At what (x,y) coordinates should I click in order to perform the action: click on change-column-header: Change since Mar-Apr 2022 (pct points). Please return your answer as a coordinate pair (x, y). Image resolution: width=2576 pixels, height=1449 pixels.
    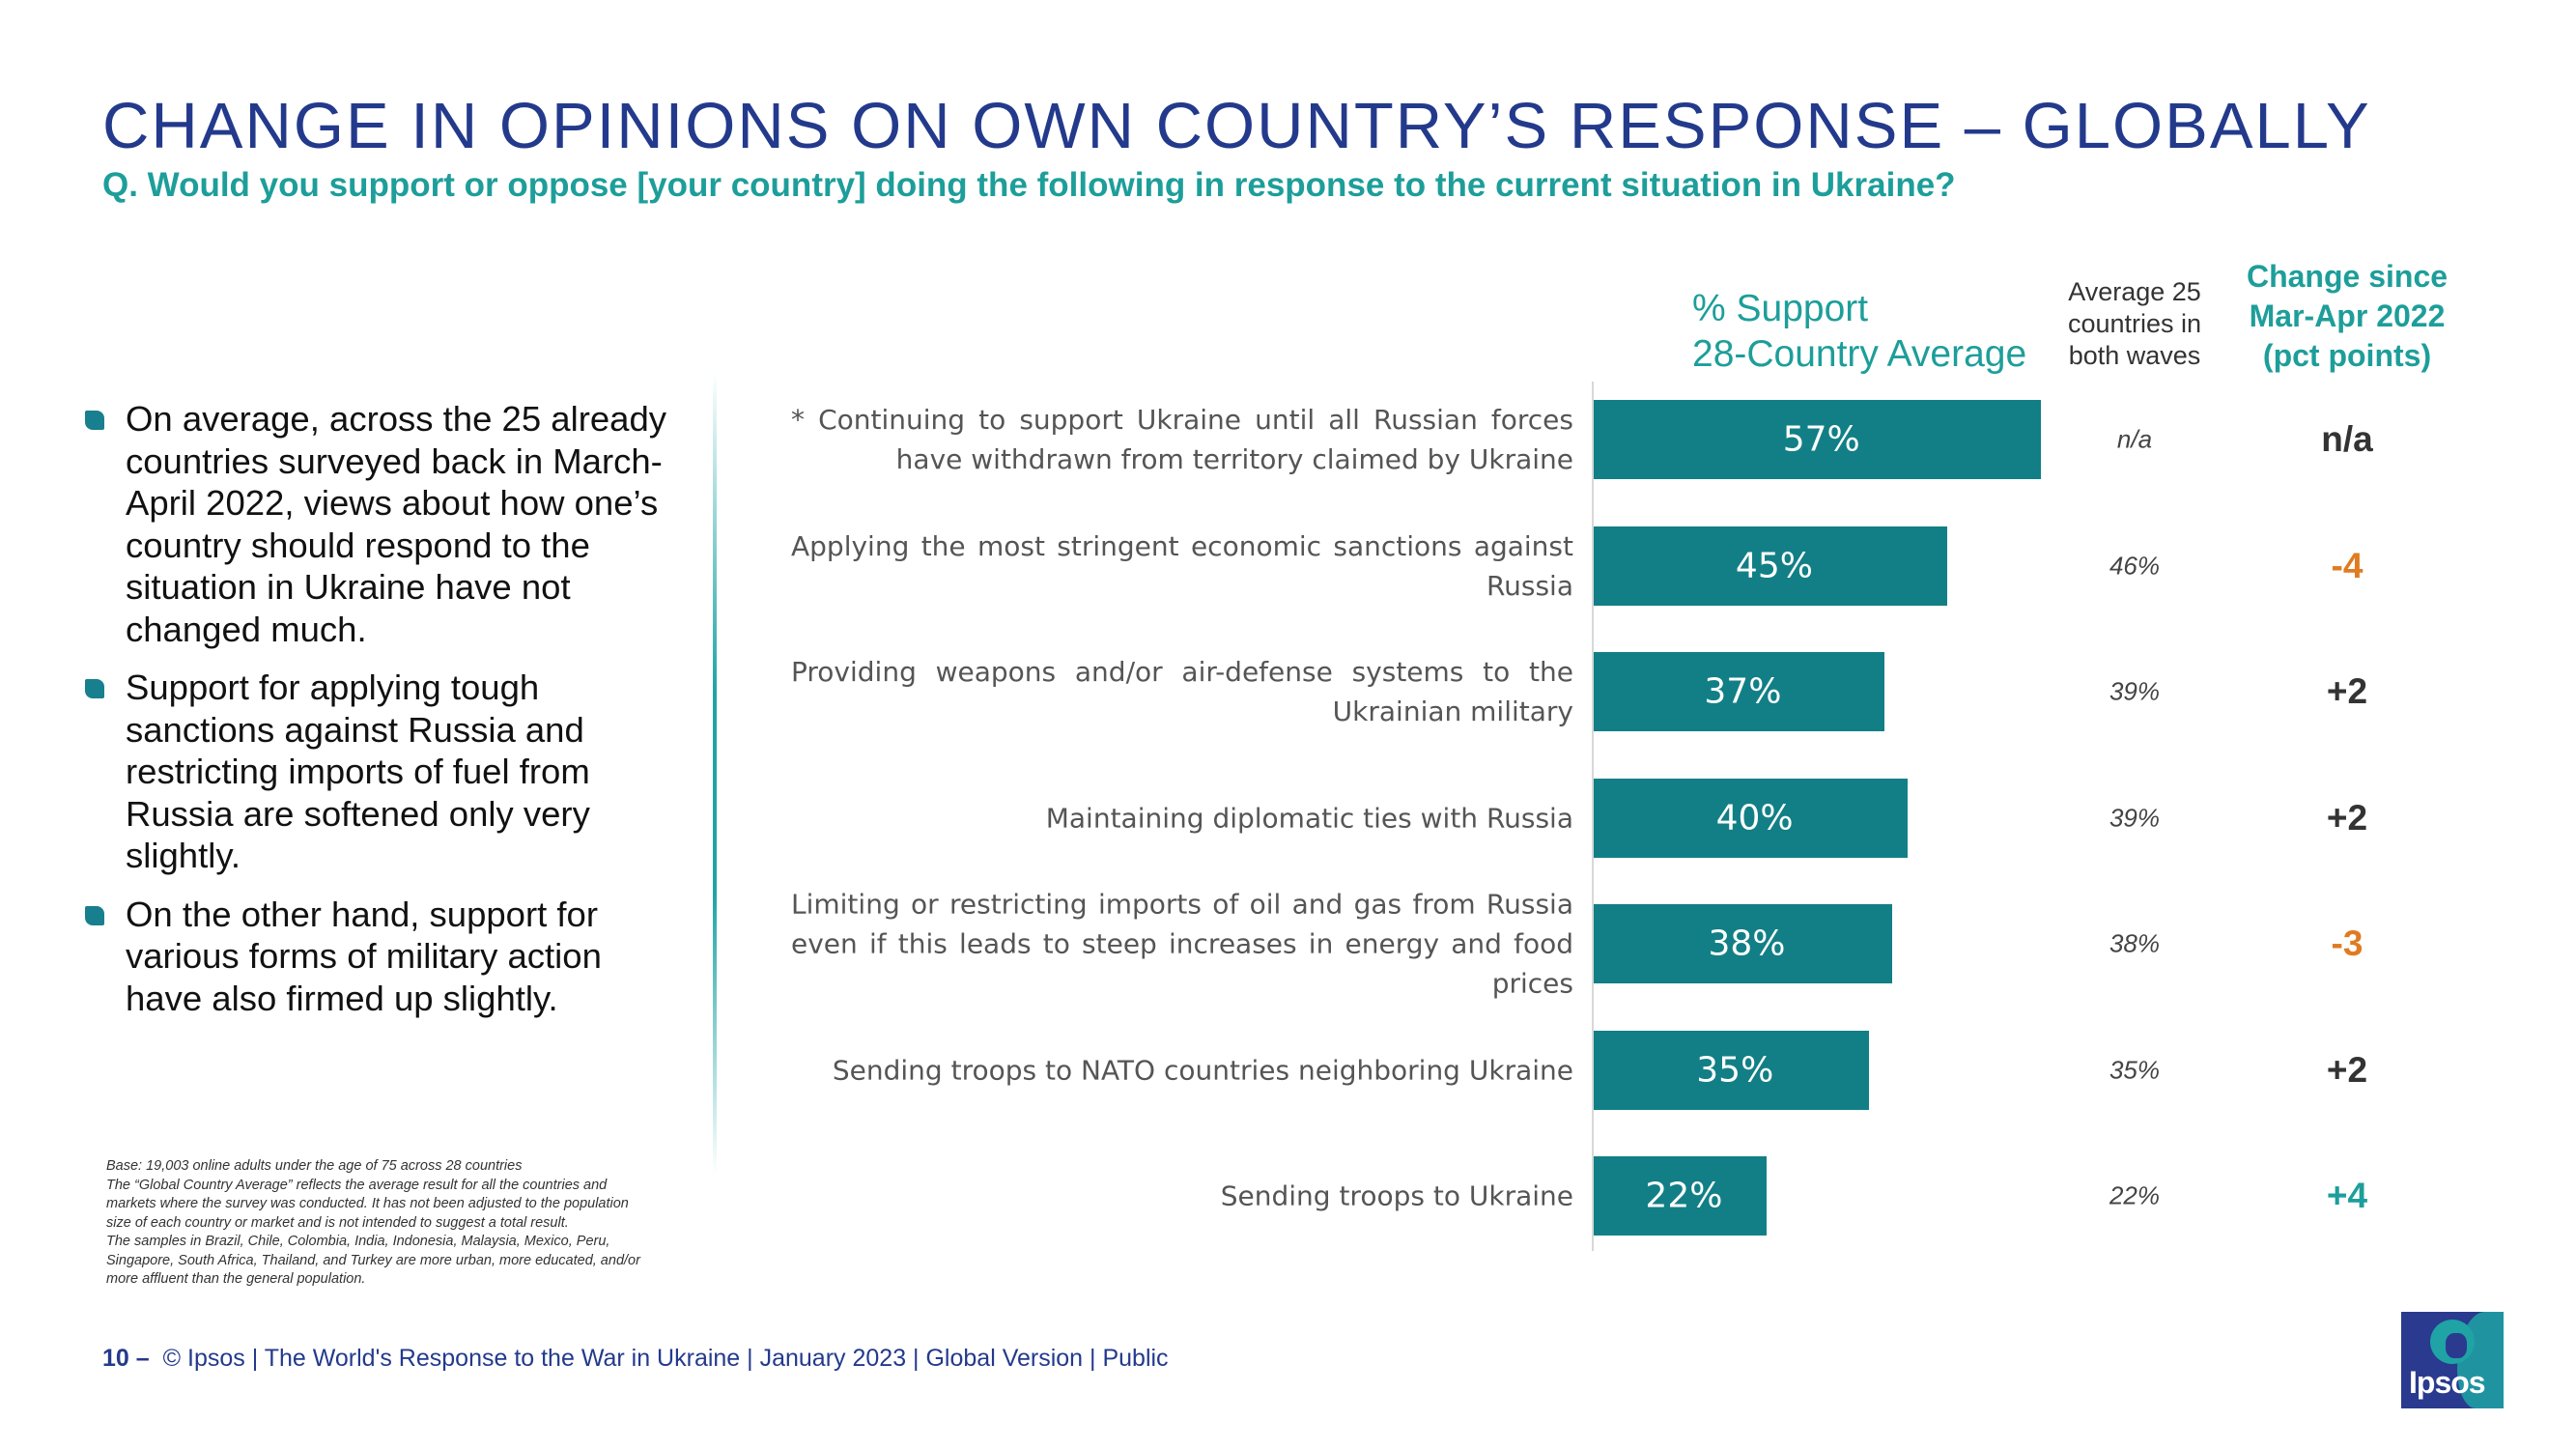
    Looking at the image, I should click on (2347, 316).